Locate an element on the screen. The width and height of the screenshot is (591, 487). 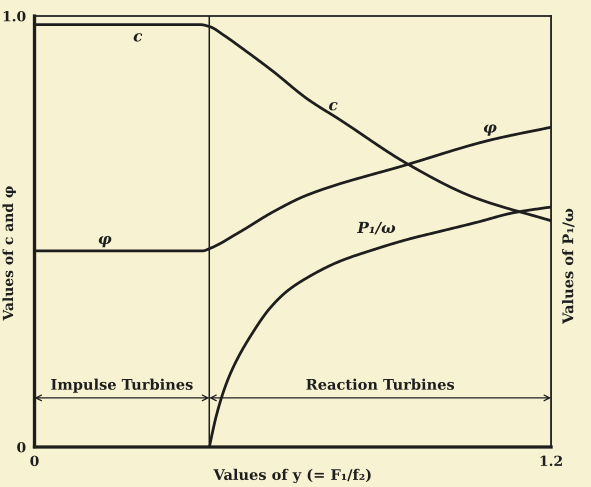
x-axis-title: Values of y (= F₁/f₂) is located at coordinates (292, 476).